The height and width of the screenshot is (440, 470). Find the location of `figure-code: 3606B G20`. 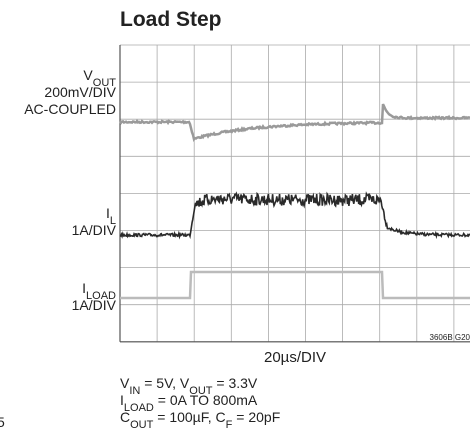

figure-code: 3606B G20 is located at coordinates (450, 337).